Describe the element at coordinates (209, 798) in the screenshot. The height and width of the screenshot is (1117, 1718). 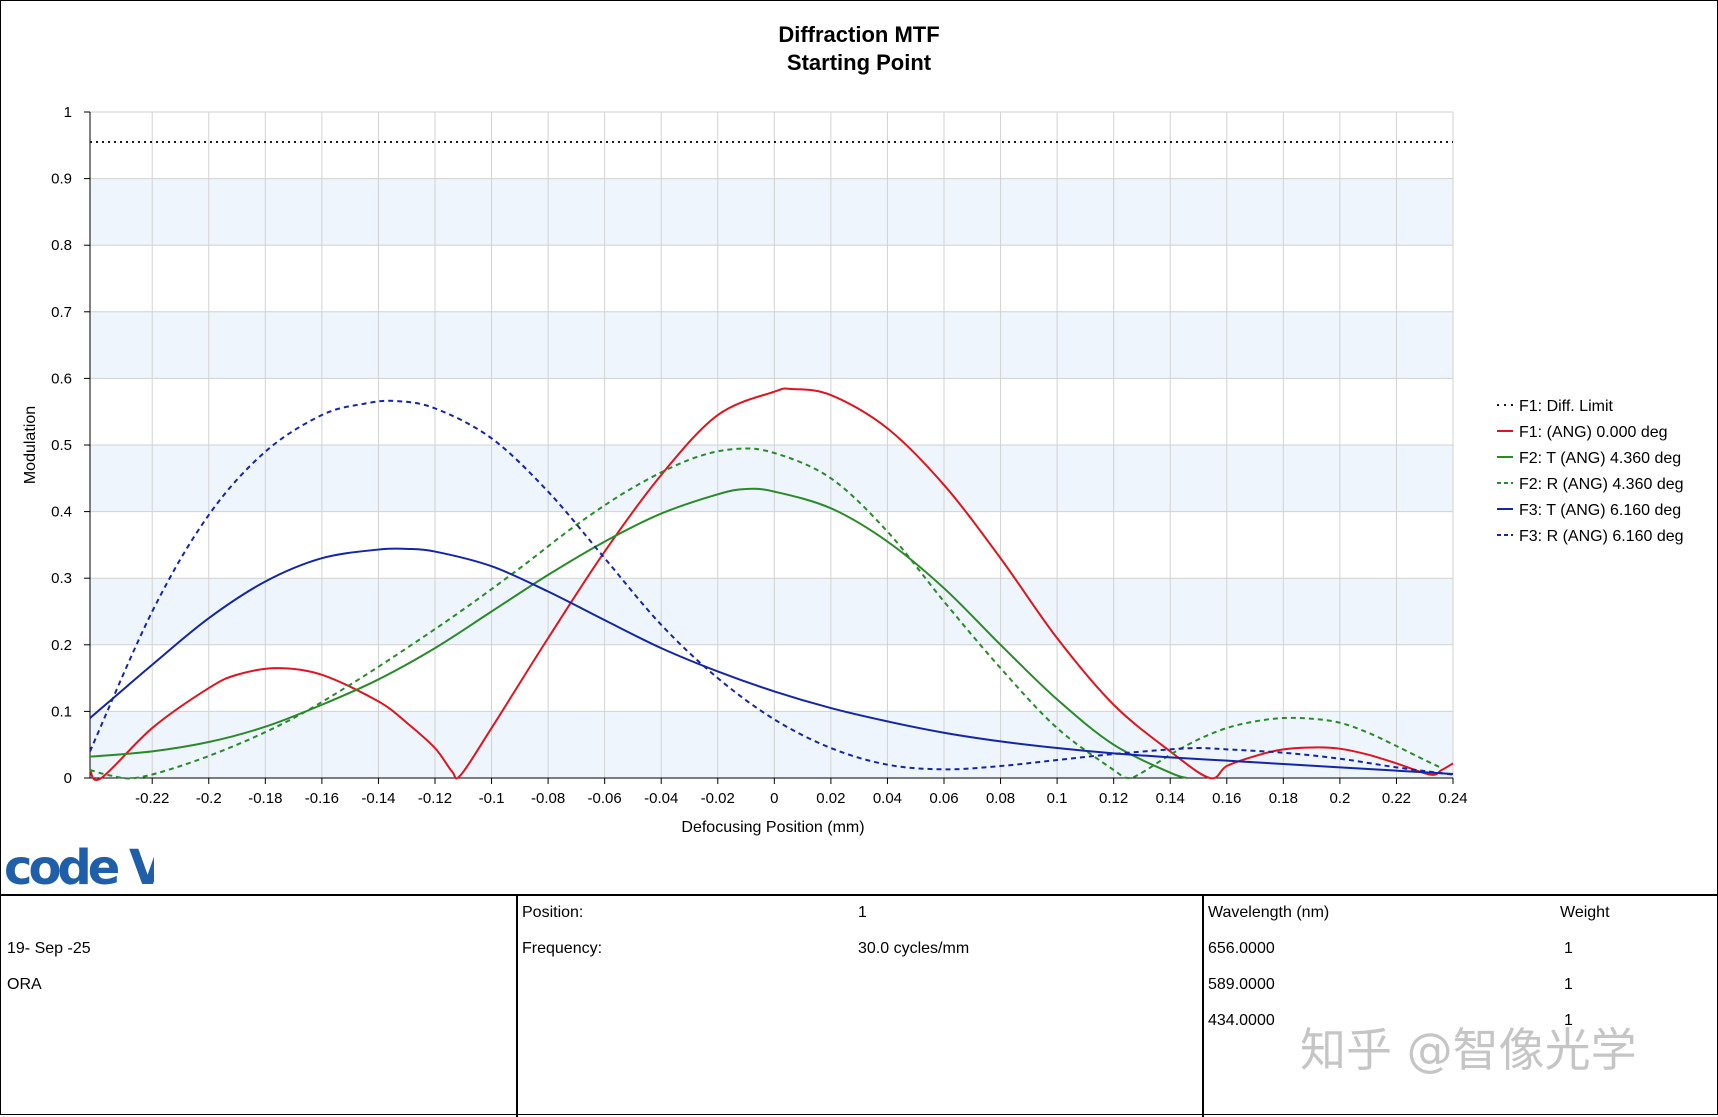
I see `x-tick-label: -0.2` at that location.